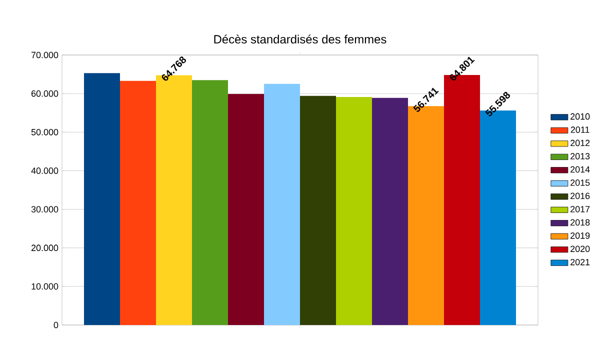  What do you see at coordinates (580, 116) in the screenshot?
I see `legend-label: 2010` at bounding box center [580, 116].